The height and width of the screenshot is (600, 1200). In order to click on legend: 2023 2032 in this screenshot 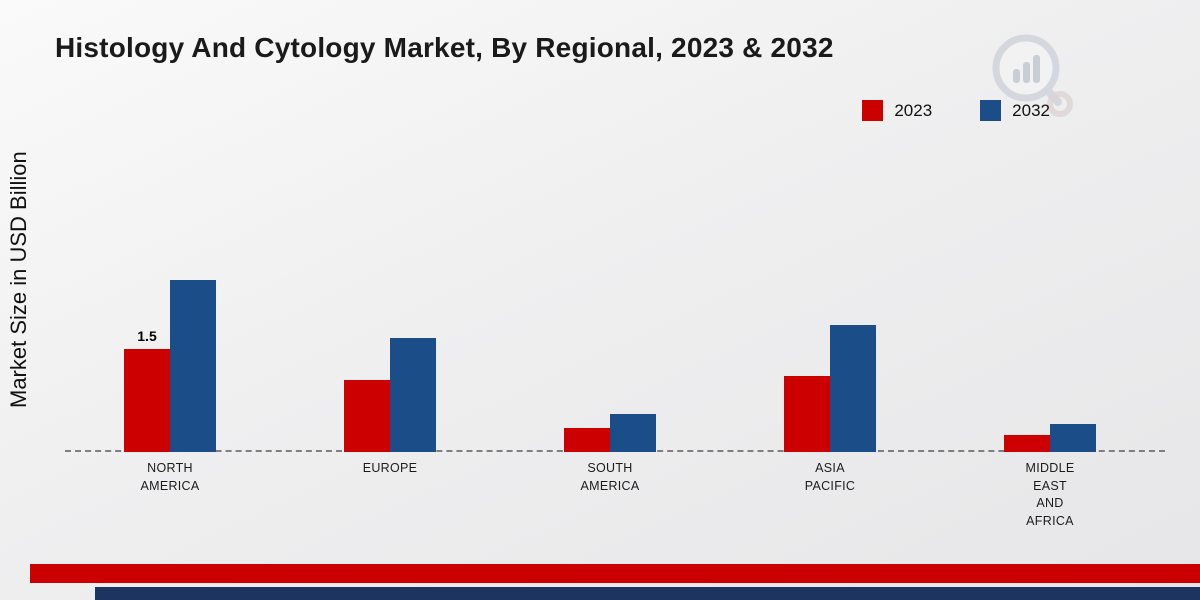, I will do `click(956, 110)`.